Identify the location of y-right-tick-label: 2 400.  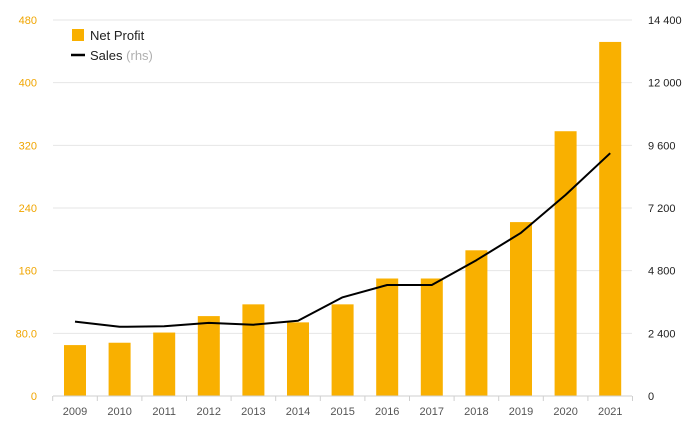
(662, 334).